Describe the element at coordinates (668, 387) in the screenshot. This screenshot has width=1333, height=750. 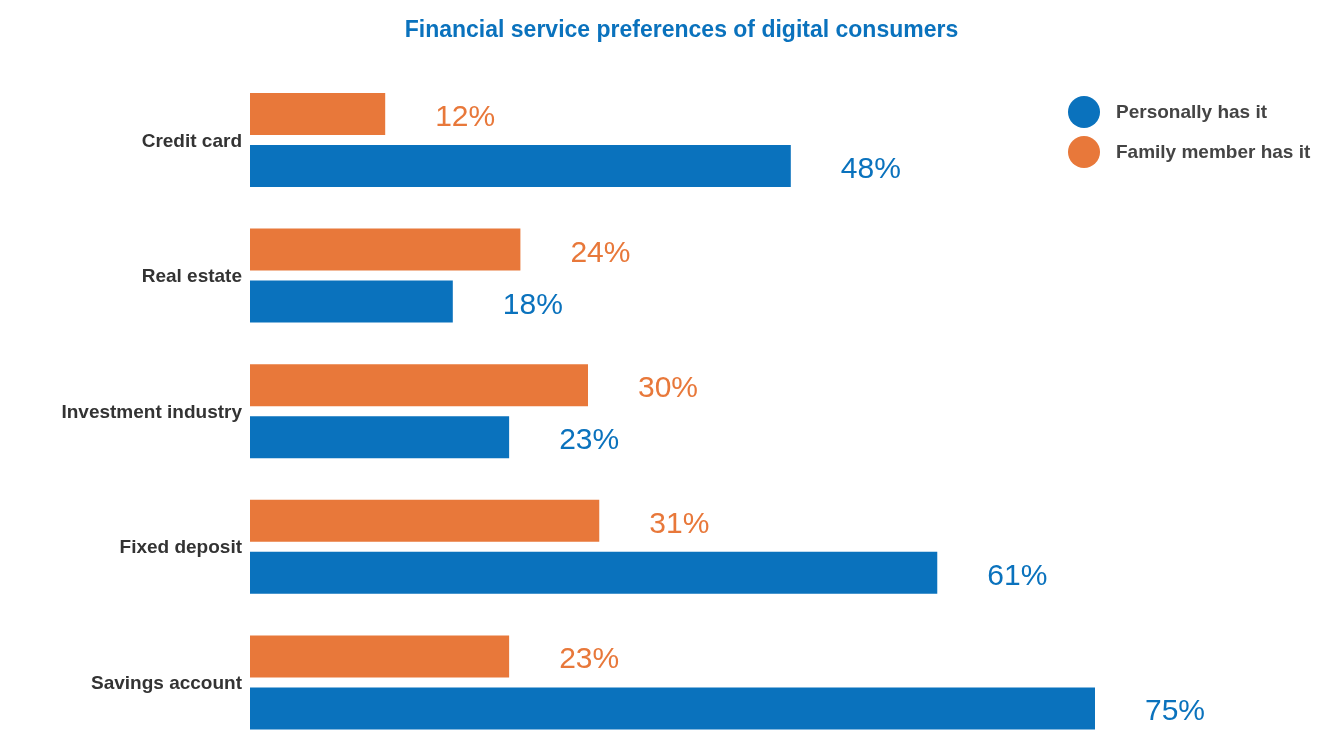
I see `data-label: 30%` at that location.